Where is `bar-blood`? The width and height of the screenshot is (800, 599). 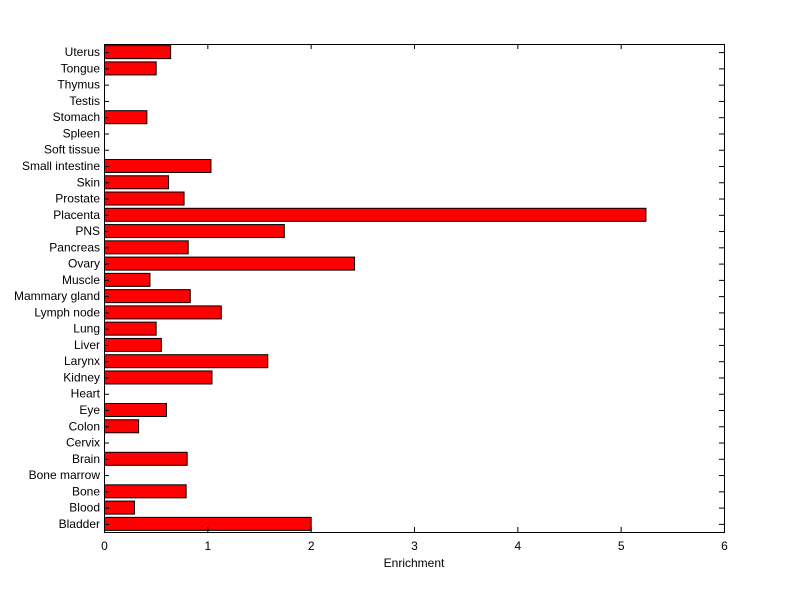 bar-blood is located at coordinates (119, 507).